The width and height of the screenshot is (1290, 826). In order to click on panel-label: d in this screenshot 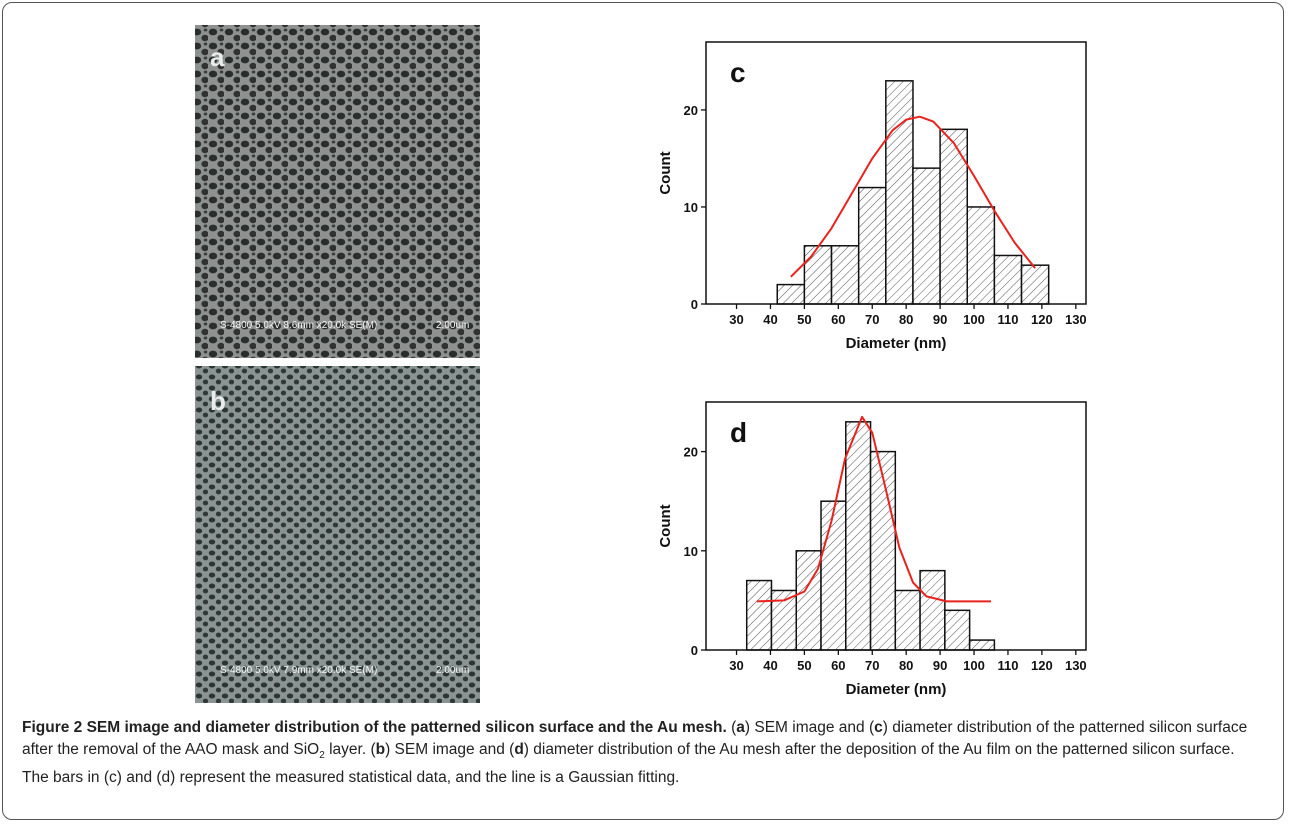, I will do `click(738, 432)`.